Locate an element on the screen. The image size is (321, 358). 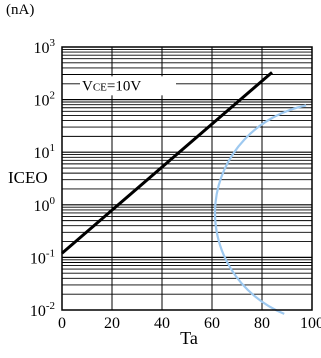
y-axis-label: ICEO is located at coordinates (28, 177).